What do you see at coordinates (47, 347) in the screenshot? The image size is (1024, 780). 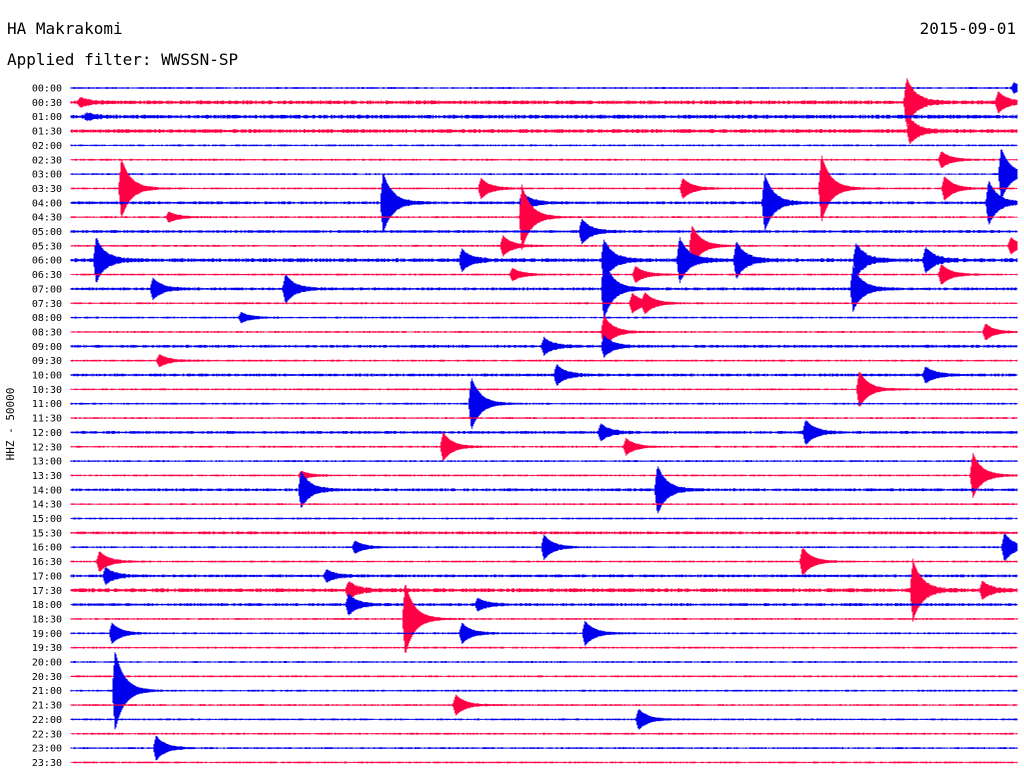 I see `tick-label: 09:00` at bounding box center [47, 347].